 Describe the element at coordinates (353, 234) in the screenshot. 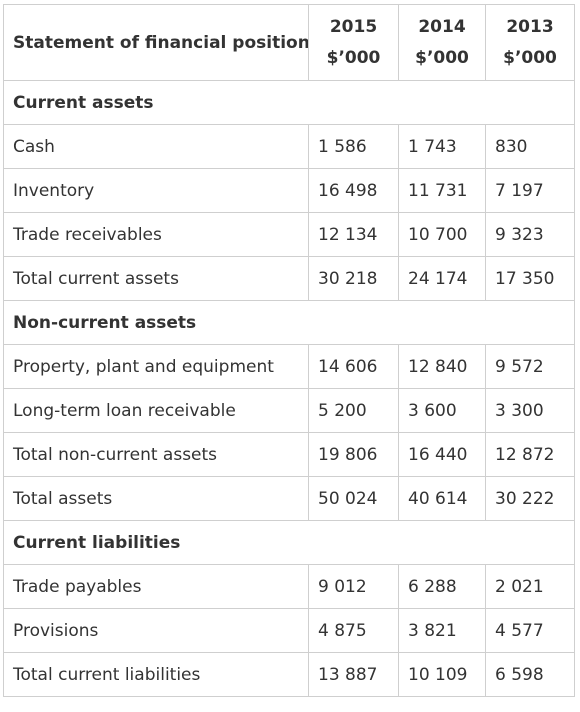

I see `value-cell: 12 134` at that location.